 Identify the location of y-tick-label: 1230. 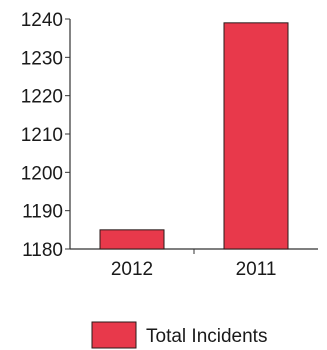
(42, 58).